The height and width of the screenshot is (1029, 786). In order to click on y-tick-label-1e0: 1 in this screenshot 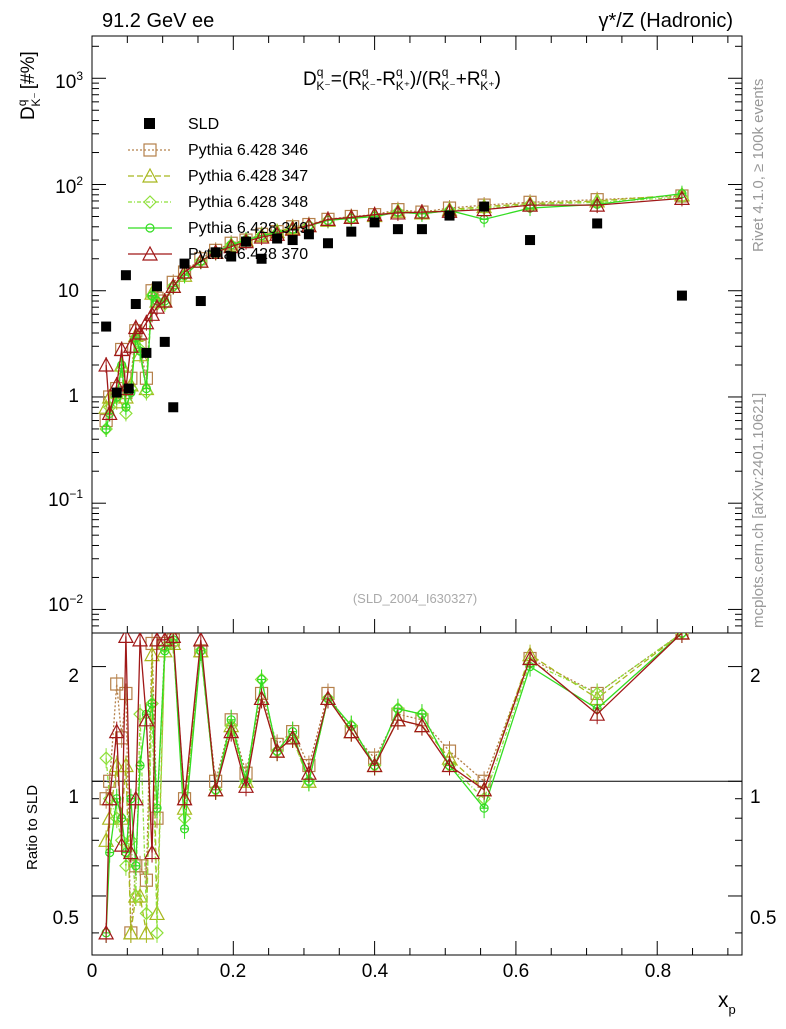, I will do `click(73, 396)`.